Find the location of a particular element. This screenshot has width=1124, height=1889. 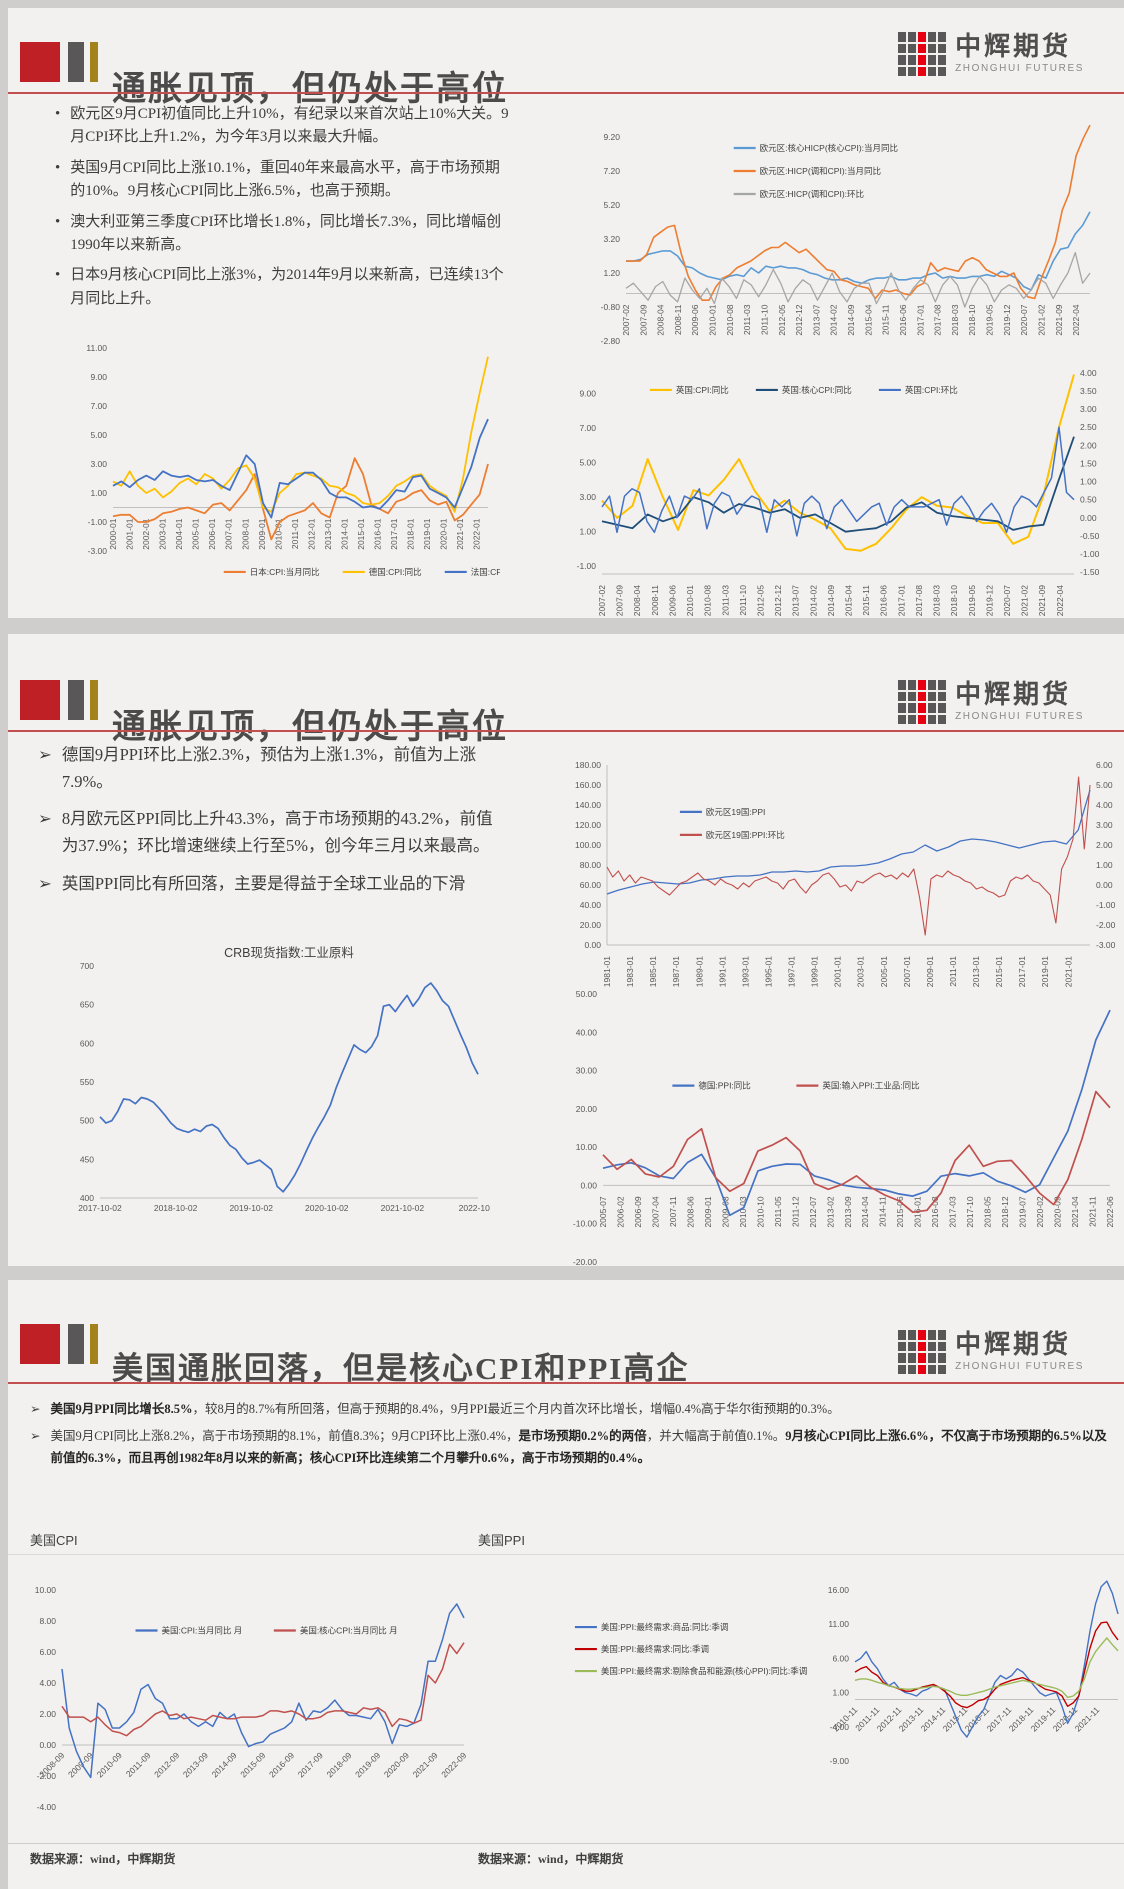

svg-text: 650 is located at coordinates (87, 1005).